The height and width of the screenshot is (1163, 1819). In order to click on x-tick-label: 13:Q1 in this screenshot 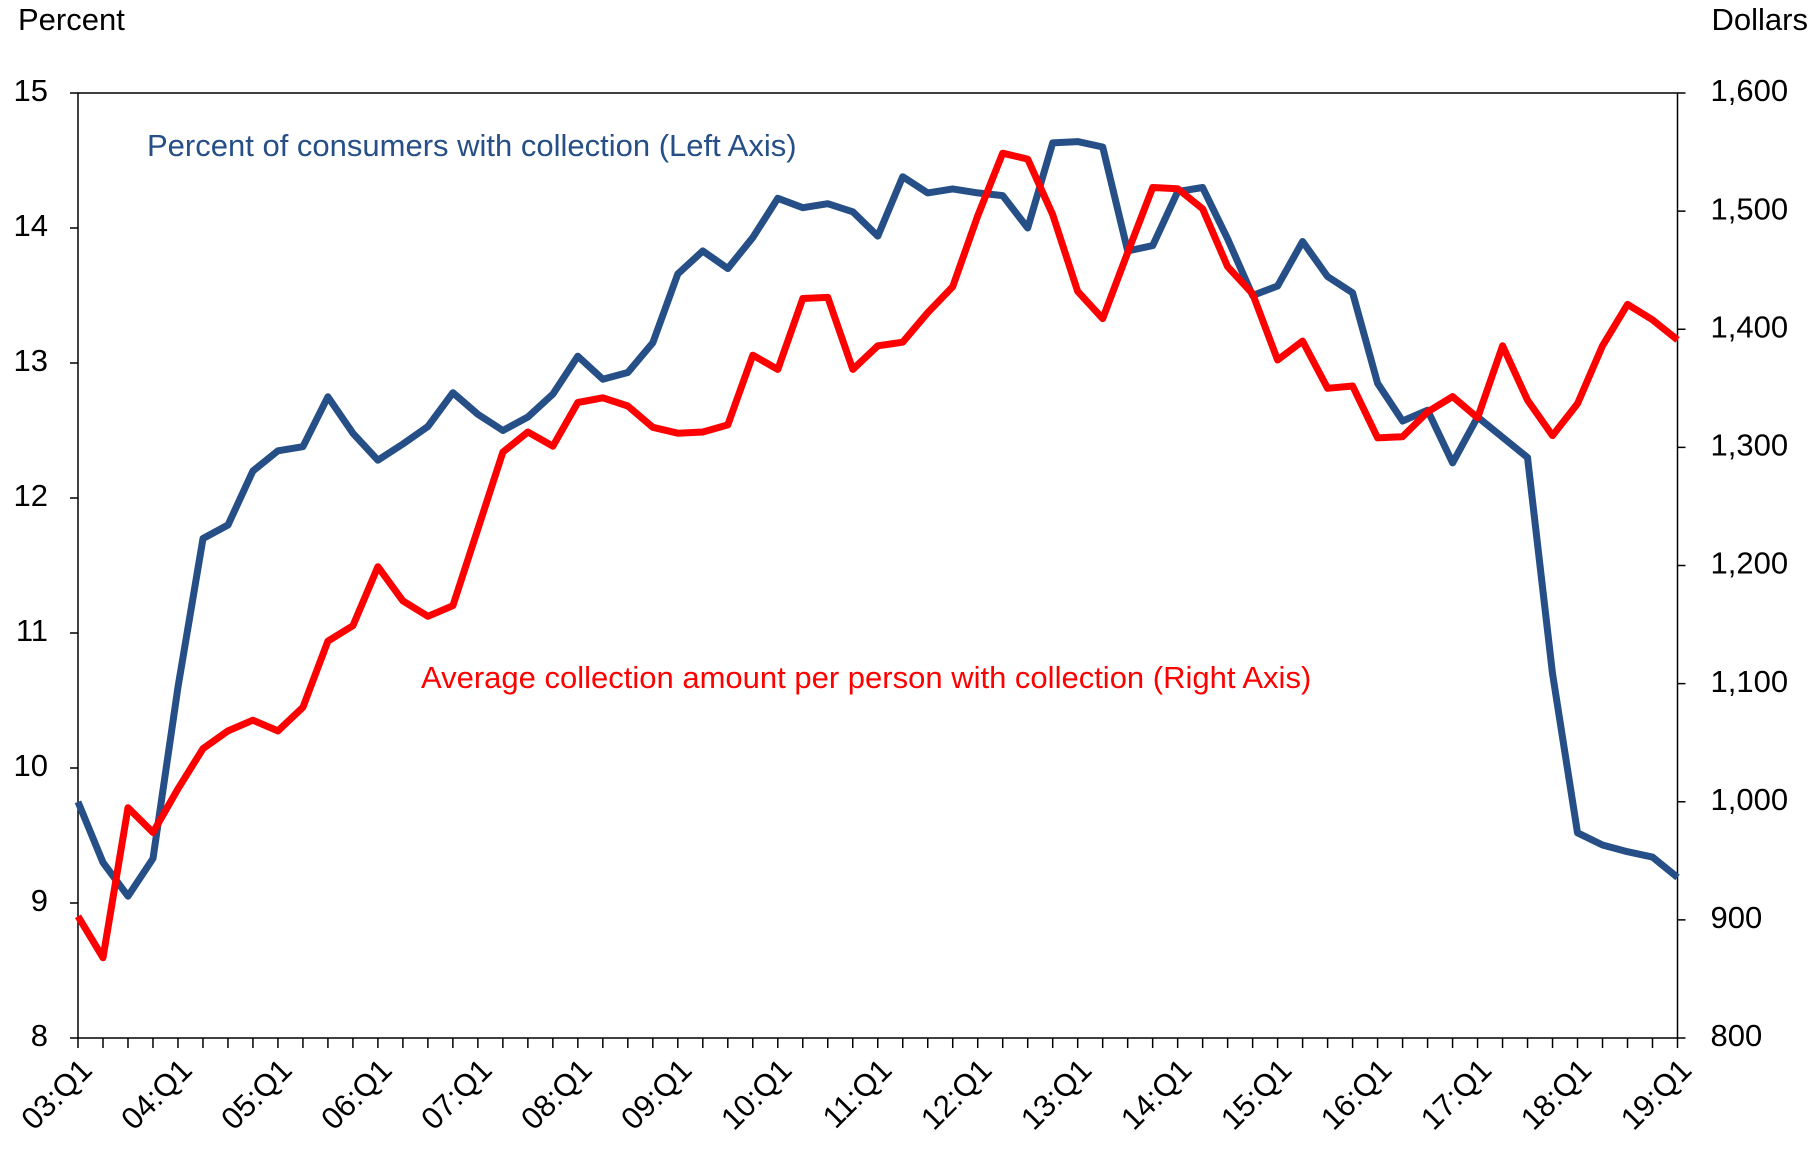, I will do `click(1056, 1094)`.